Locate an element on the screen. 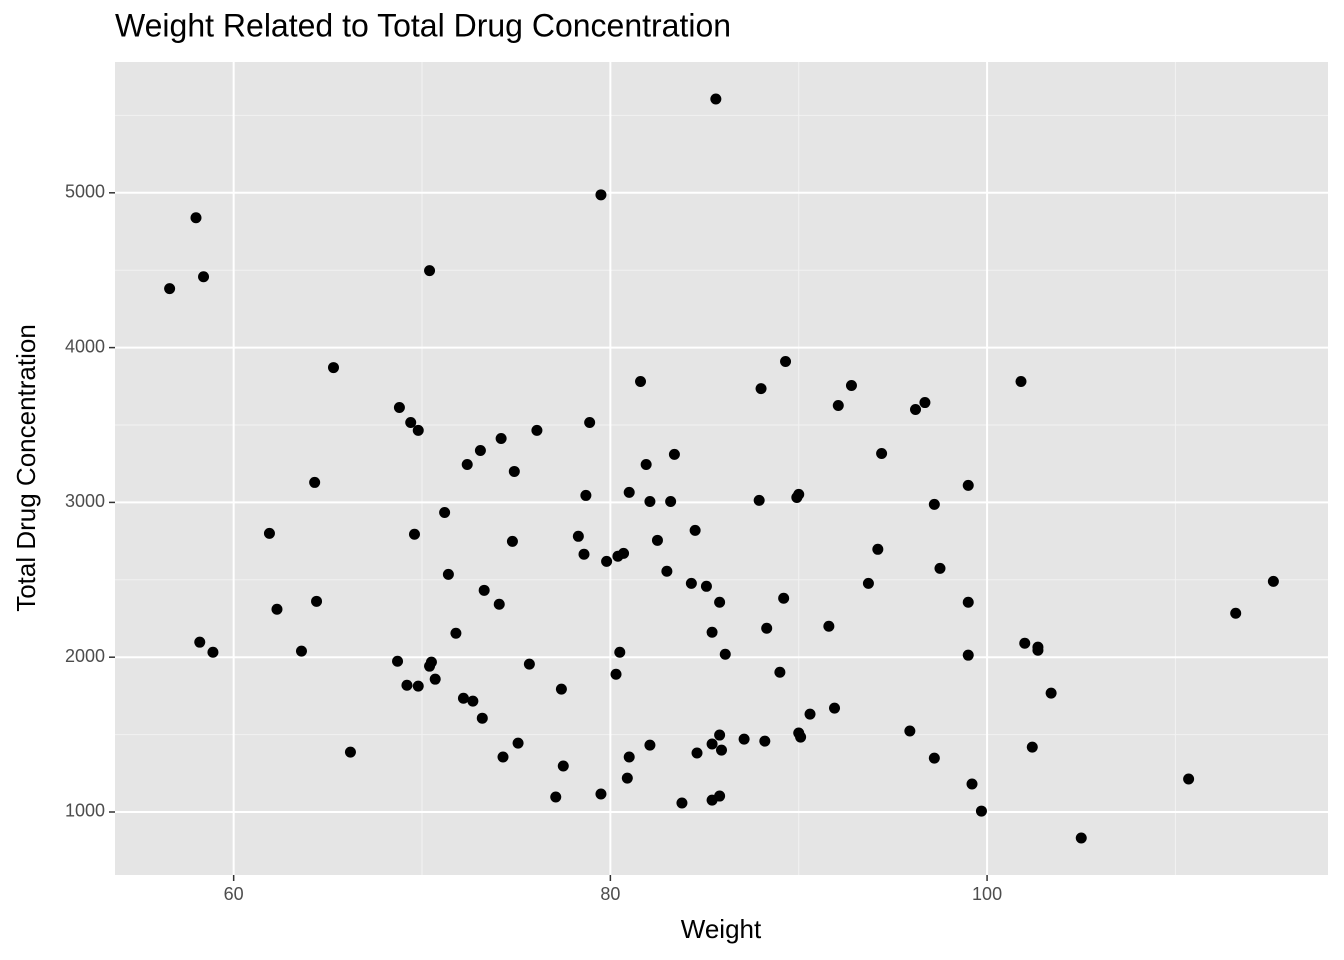 Image resolution: width=1344 pixels, height=960 pixels. y-tick-label: 1000 is located at coordinates (85, 811).